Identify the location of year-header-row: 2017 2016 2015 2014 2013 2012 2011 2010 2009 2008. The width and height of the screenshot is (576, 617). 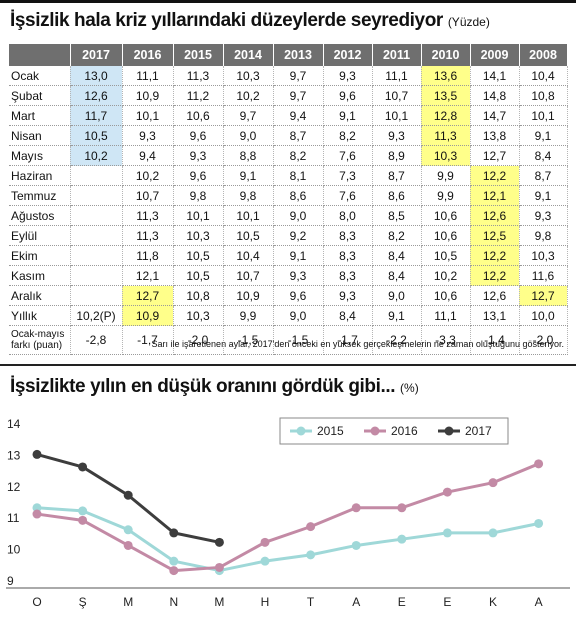
(288, 55).